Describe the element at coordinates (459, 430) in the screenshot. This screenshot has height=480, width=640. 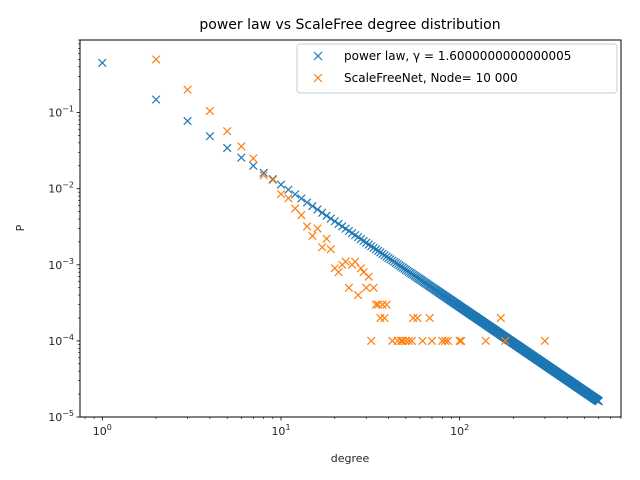
I see `x-tick-label: 10²` at that location.